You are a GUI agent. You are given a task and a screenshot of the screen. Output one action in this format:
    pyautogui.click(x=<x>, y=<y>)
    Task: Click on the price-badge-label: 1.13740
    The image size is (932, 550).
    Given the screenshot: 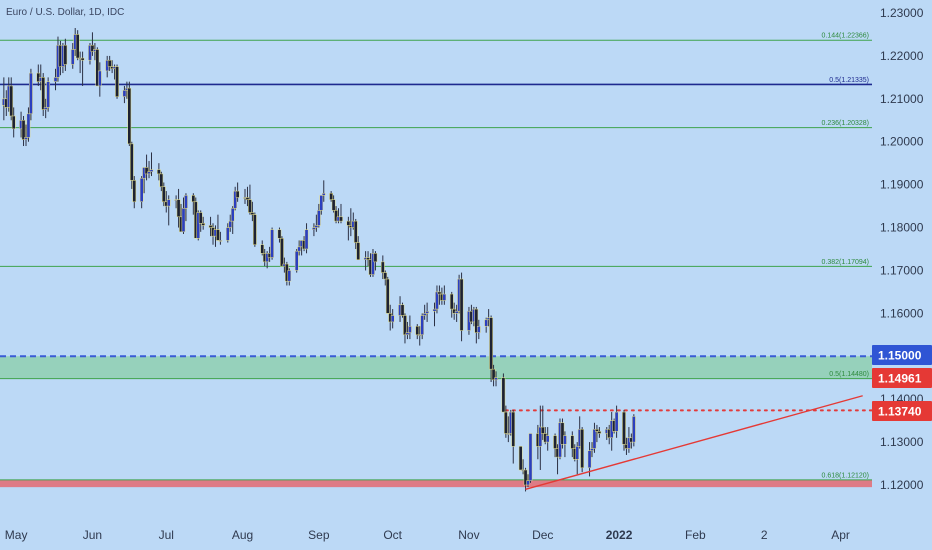 What is the action you would take?
    pyautogui.click(x=900, y=412)
    